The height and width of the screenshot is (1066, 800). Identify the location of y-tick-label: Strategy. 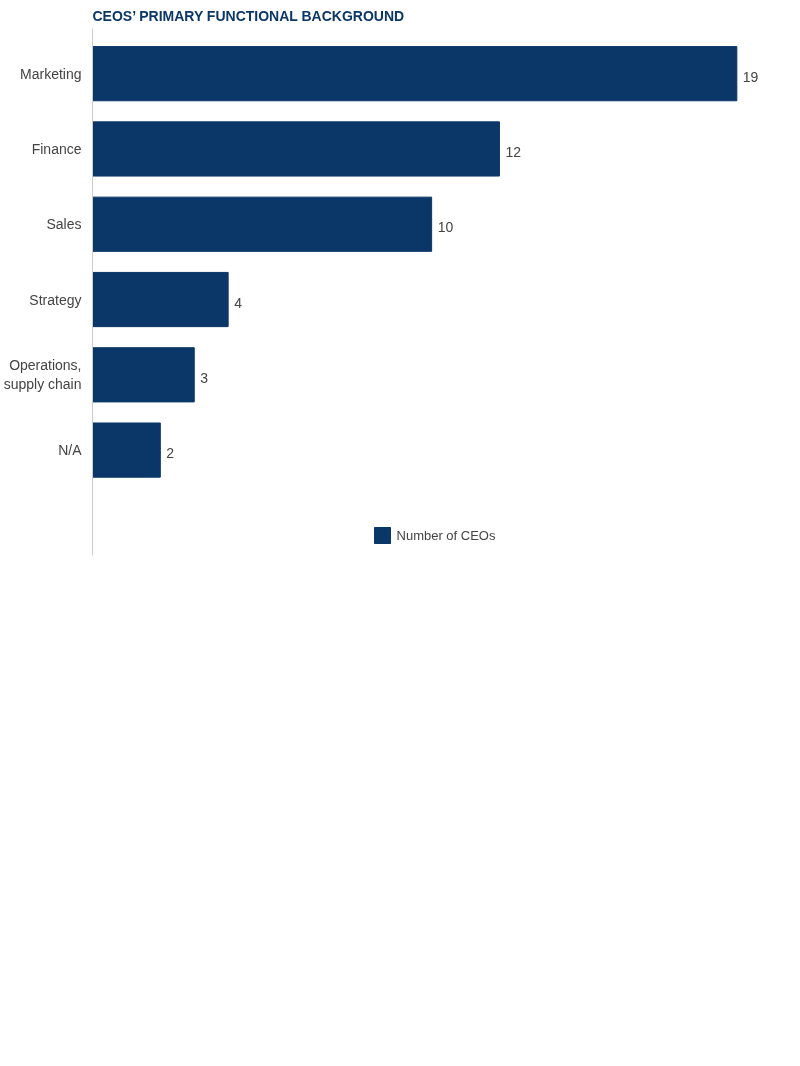
(55, 299).